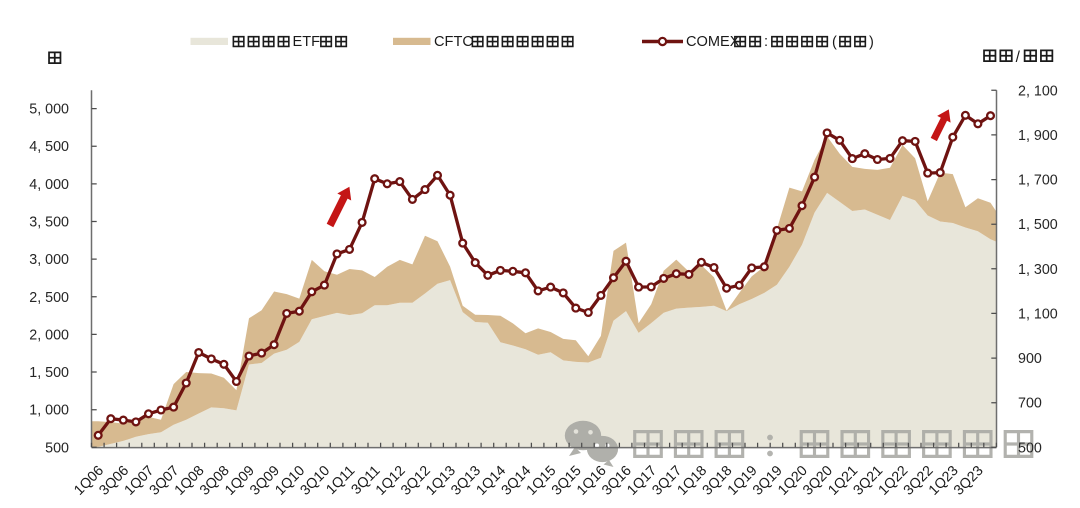 Image resolution: width=1080 pixels, height=508 pixels. I want to click on svg-text: 1, 100, so click(1038, 314).